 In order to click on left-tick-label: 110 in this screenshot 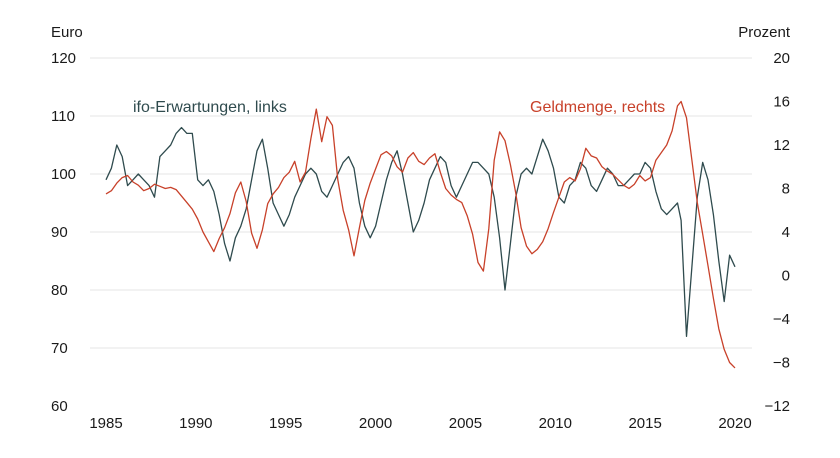, I will do `click(63, 116)`.